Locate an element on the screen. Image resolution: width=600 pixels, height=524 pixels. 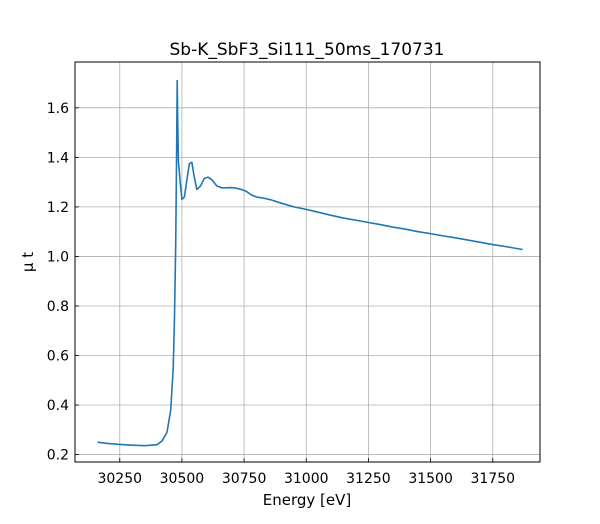
x-axis-label: Energy [eV] is located at coordinates (307, 500).